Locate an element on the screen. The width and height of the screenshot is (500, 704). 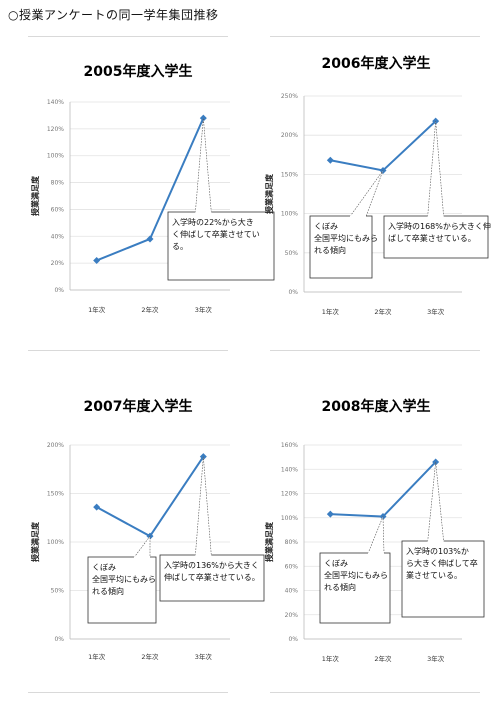
chart-title: 2005年度入学生 is located at coordinates (138, 71).